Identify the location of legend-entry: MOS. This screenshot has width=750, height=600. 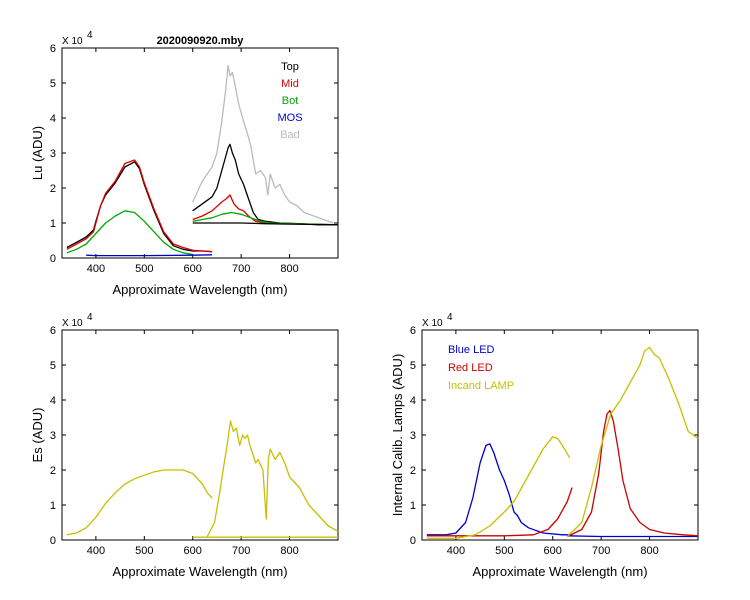
(289, 118).